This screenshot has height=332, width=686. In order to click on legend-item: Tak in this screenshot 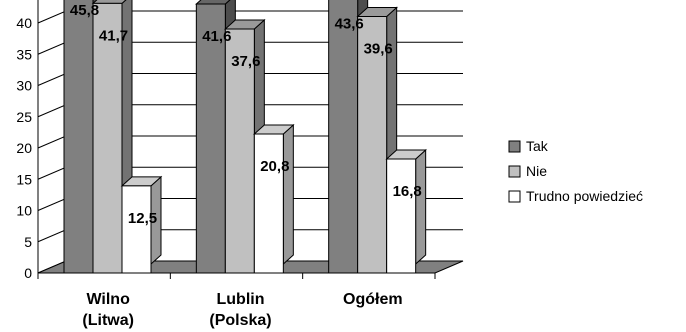, I will do `click(528, 146)`.